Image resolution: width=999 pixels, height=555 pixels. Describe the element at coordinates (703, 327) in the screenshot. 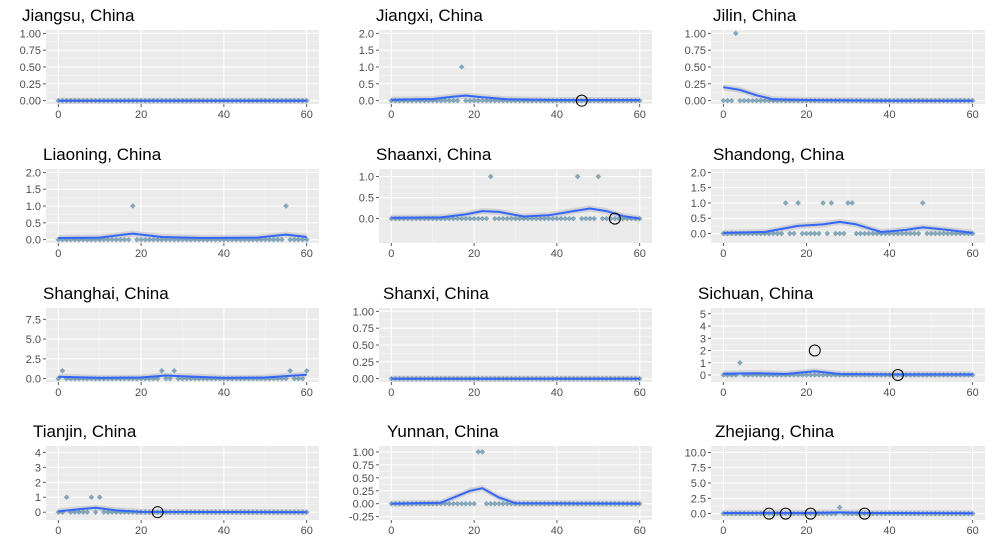

I see `y-tick-label: 4` at that location.